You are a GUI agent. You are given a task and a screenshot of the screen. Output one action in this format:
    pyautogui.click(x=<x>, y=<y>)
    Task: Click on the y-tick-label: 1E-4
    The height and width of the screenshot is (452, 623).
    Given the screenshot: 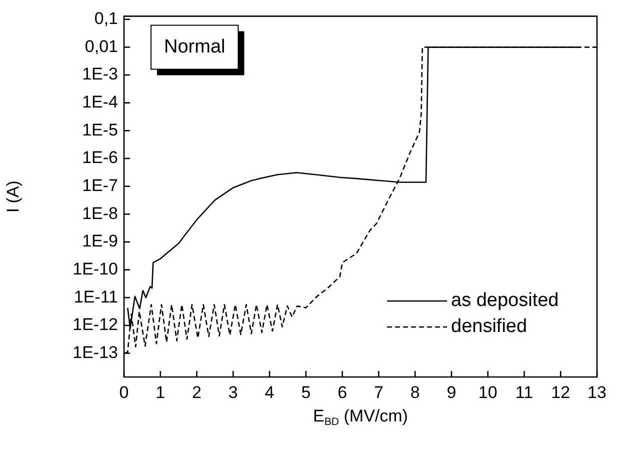 What is the action you would take?
    pyautogui.click(x=100, y=102)
    